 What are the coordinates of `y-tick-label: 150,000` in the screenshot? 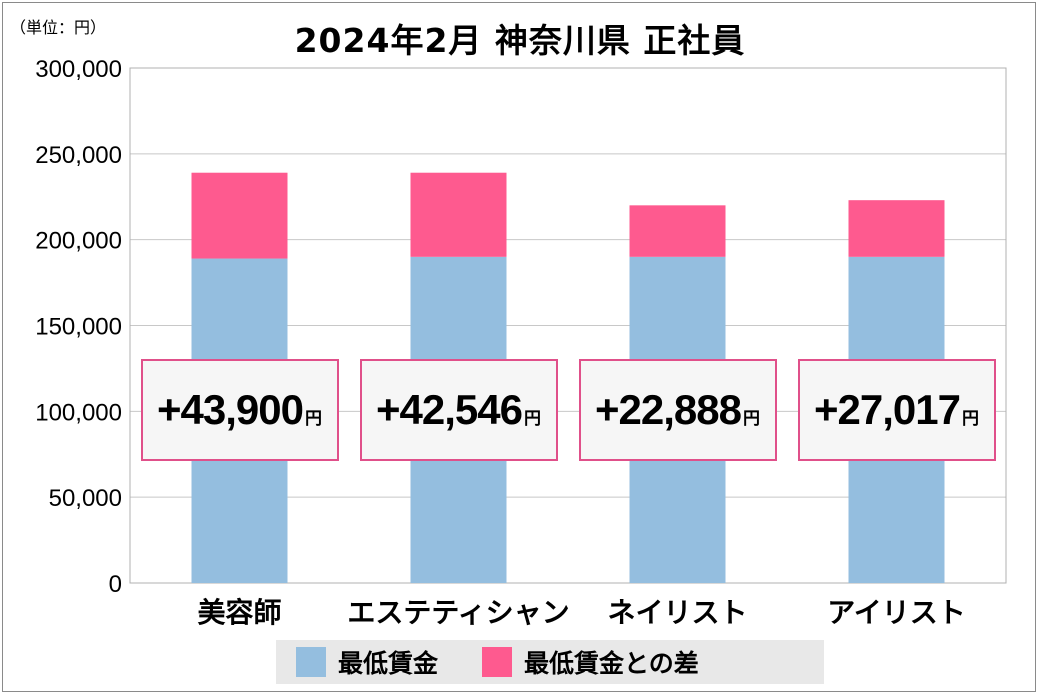 It's located at (78, 327).